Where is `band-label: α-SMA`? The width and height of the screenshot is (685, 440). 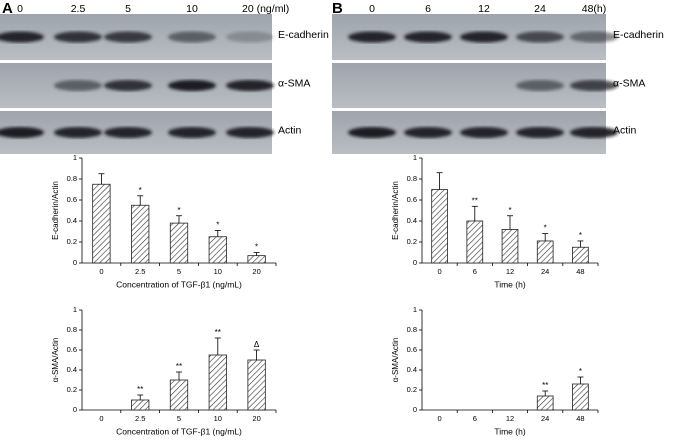
band-label: α-SMA is located at coordinates (294, 83).